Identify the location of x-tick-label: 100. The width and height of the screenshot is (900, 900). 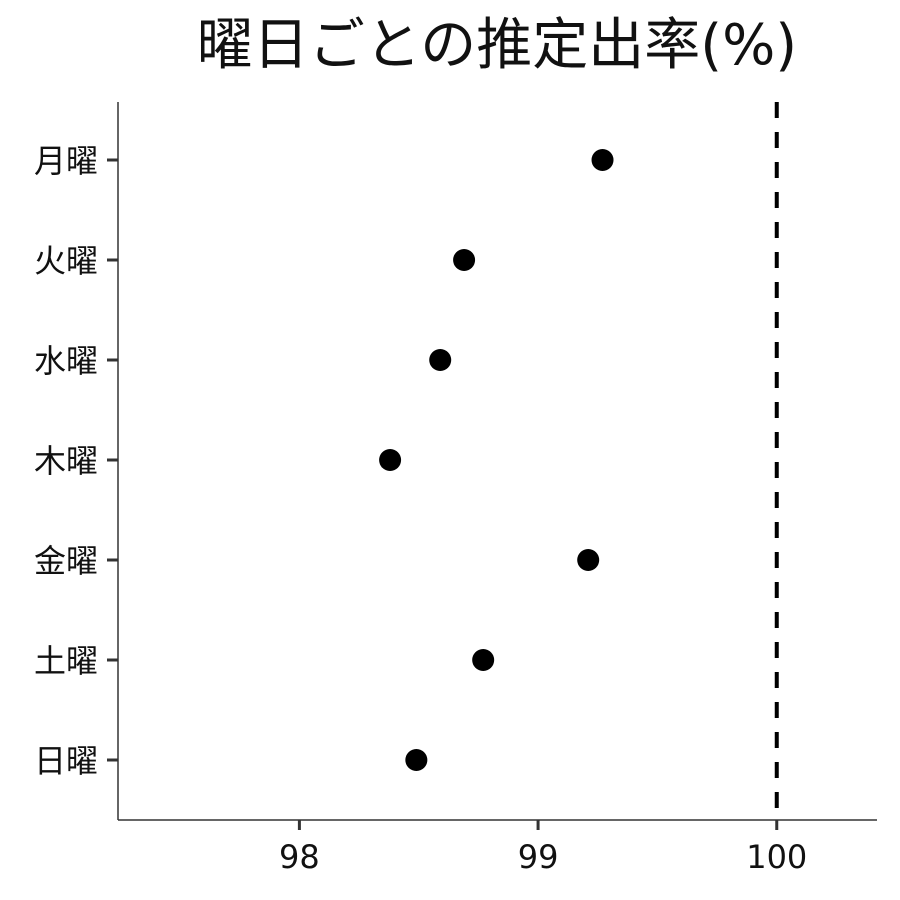
(776, 857).